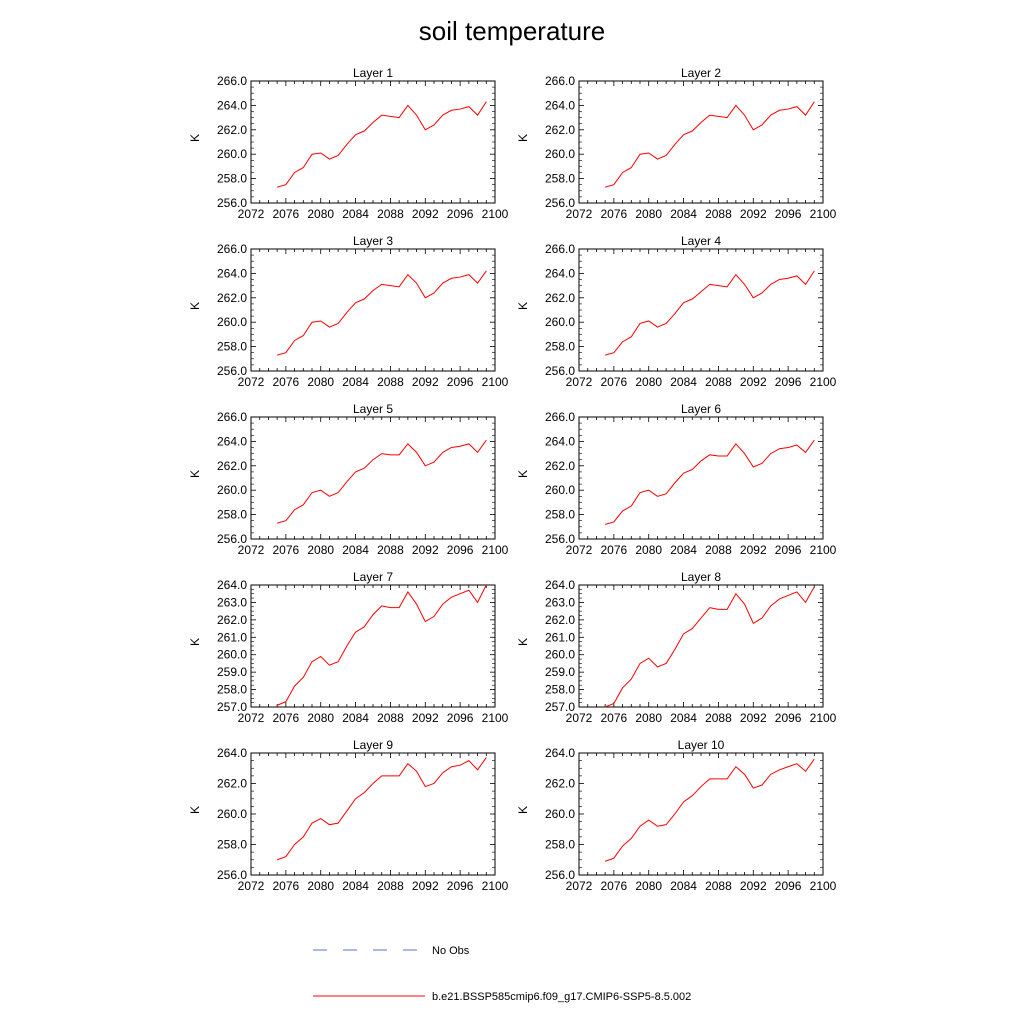  What do you see at coordinates (701, 73) in the screenshot?
I see `panel-title: Layer 2` at bounding box center [701, 73].